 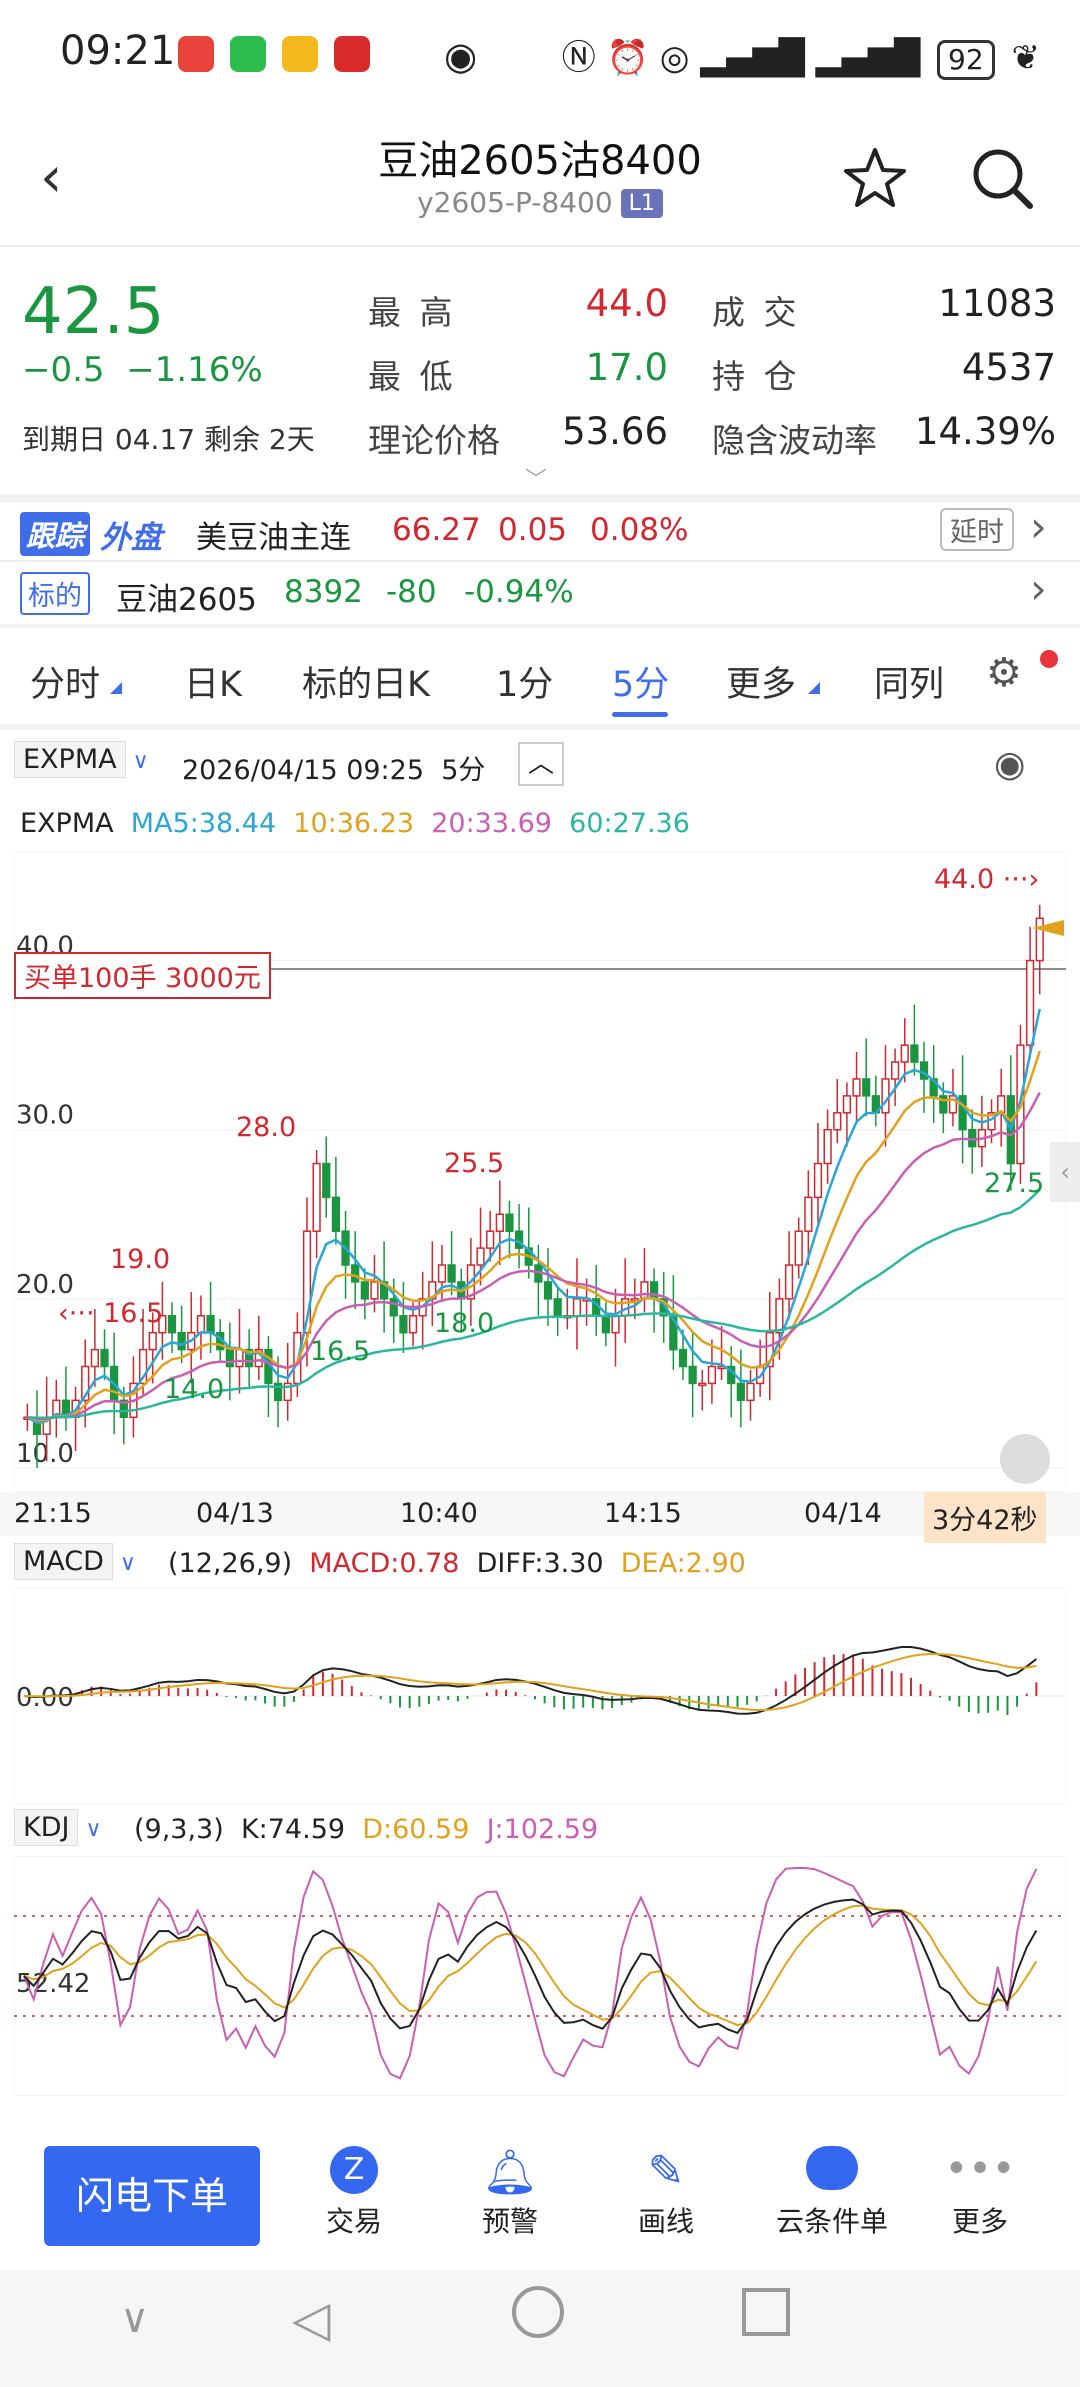 I want to click on trade-button: Z 交易, so click(x=354, y=2193).